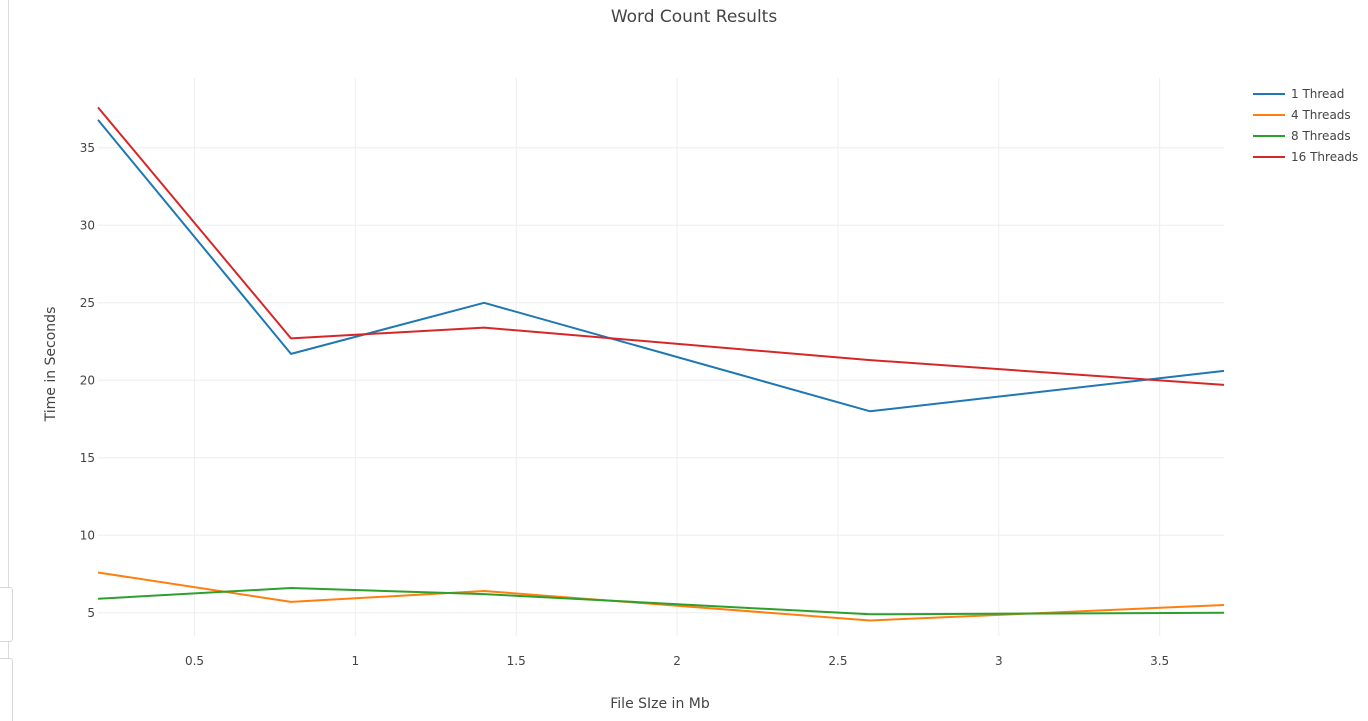 Image resolution: width=1368 pixels, height=721 pixels. Describe the element at coordinates (6, 689) in the screenshot. I see `side-panel-tab-bottom` at that location.